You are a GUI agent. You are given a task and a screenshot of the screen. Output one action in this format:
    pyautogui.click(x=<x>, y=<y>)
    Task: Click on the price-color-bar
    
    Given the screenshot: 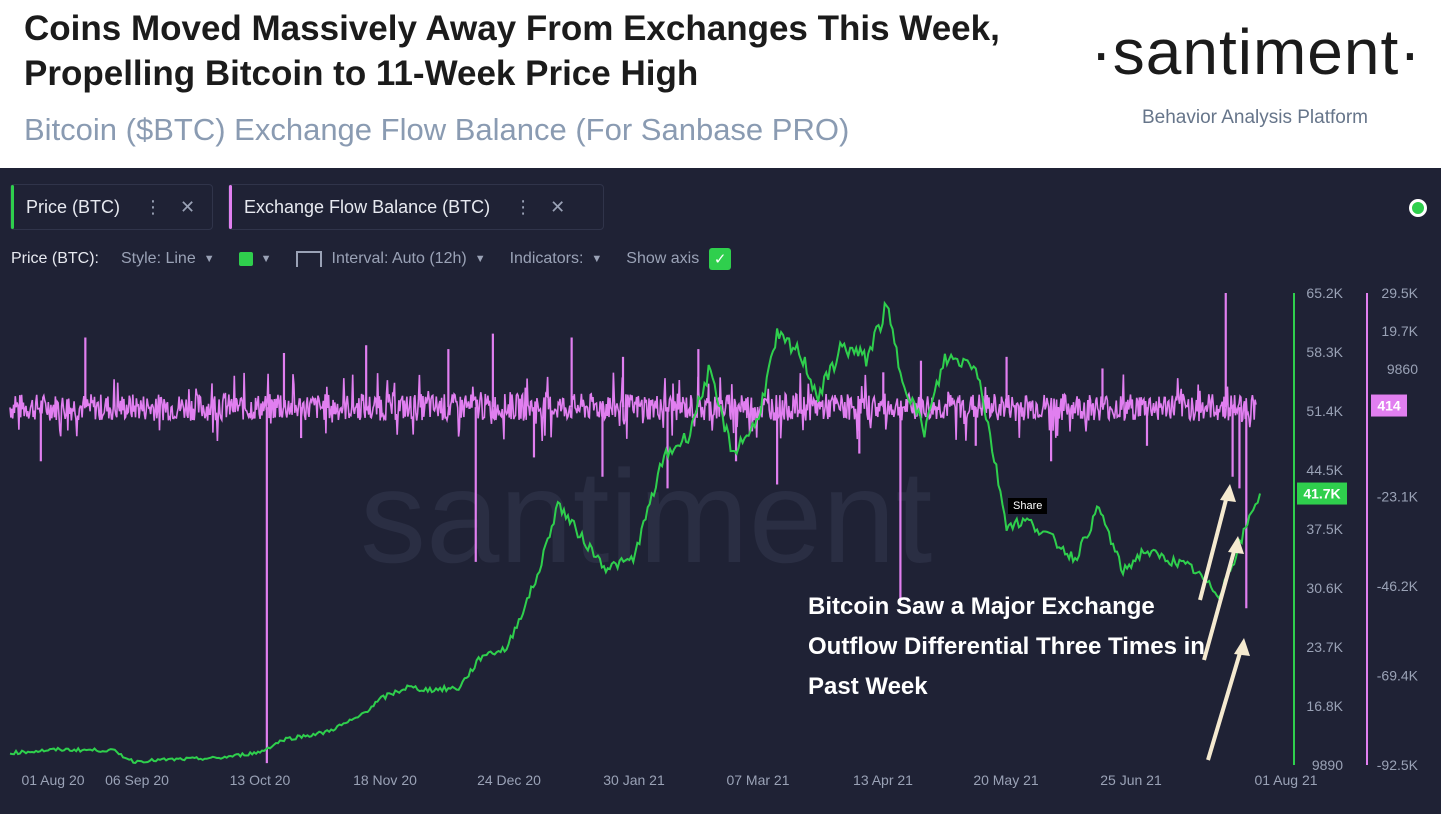 What is the action you would take?
    pyautogui.click(x=12, y=207)
    